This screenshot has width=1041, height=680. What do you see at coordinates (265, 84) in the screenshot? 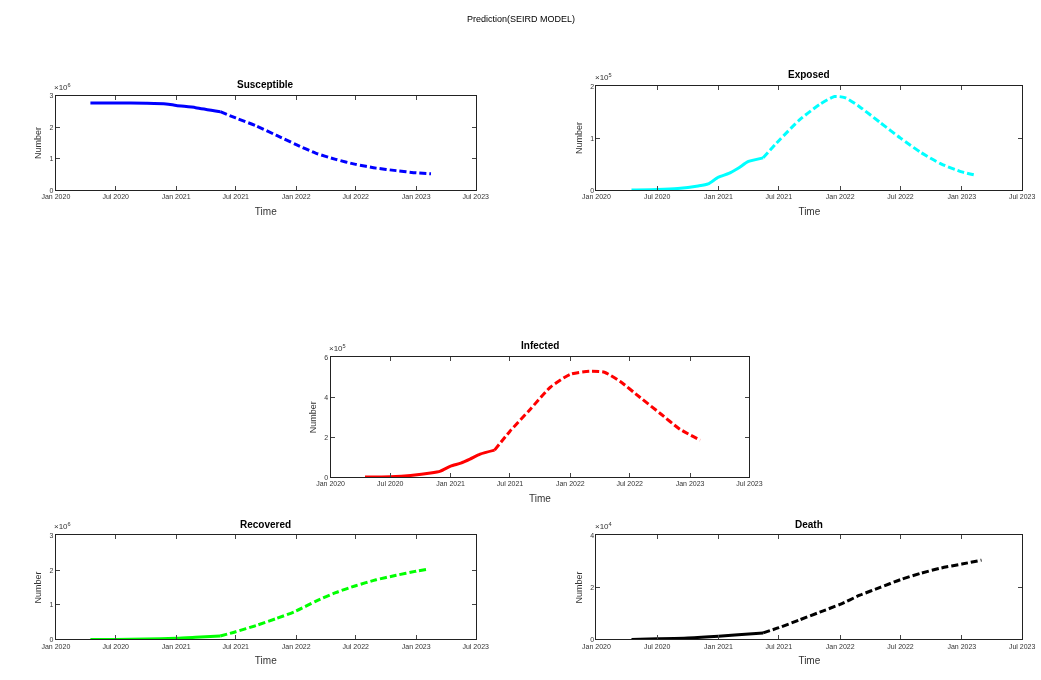
I see `chart-title: Susceptible` at bounding box center [265, 84].